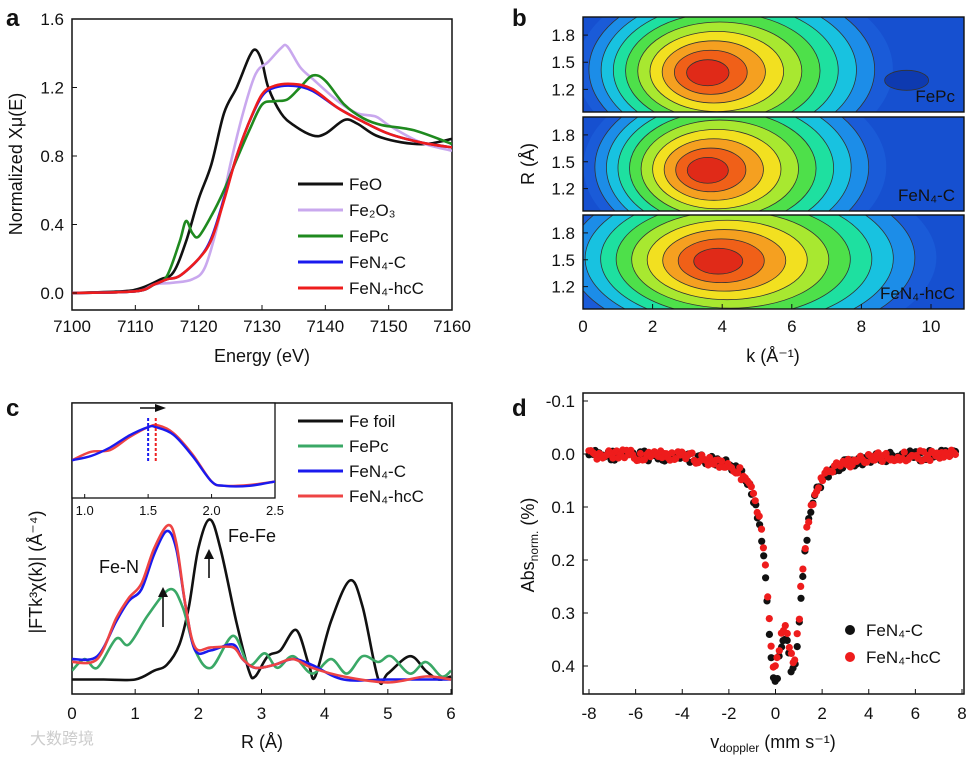 The image size is (976, 765). I want to click on x-tick-label: 7140, so click(325, 326).